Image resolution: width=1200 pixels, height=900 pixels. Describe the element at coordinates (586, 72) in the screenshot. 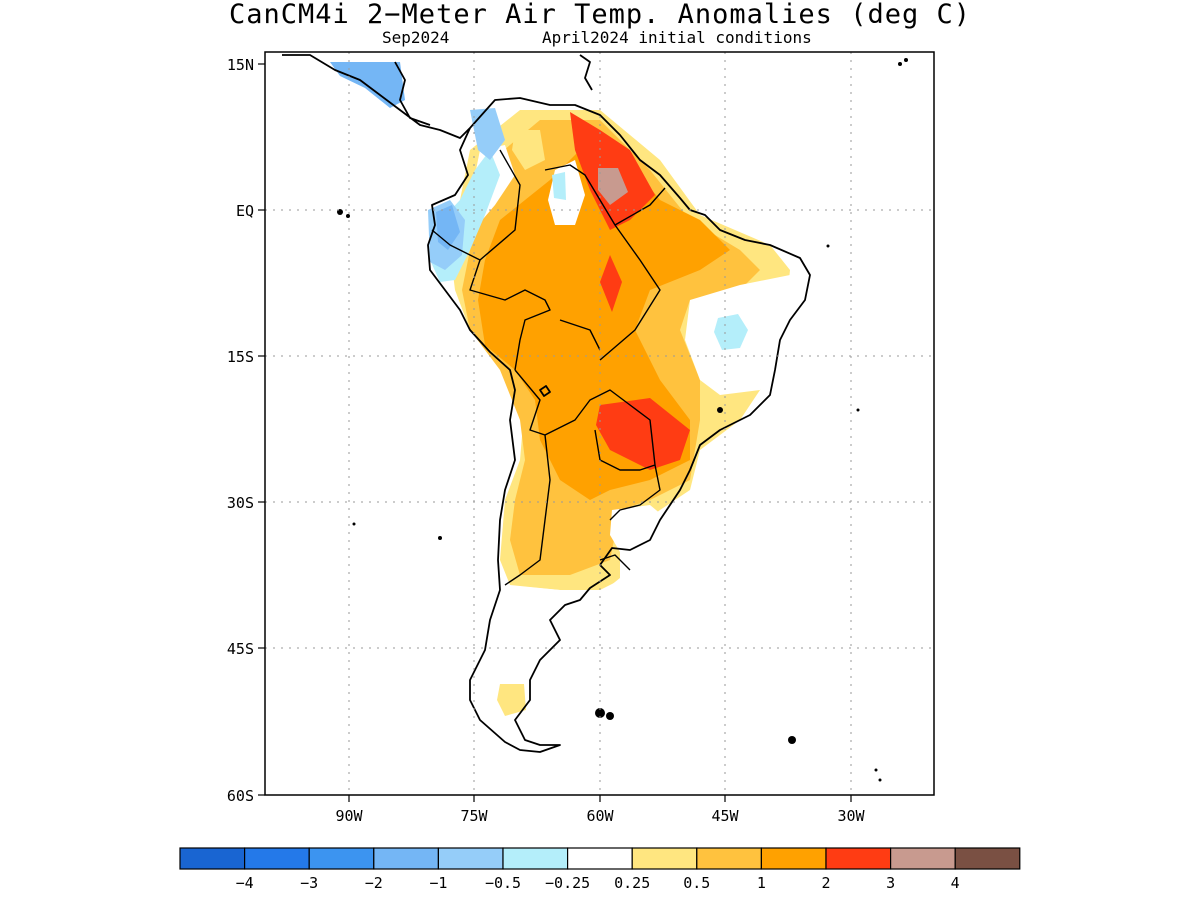

I see `caribbean-coast` at that location.